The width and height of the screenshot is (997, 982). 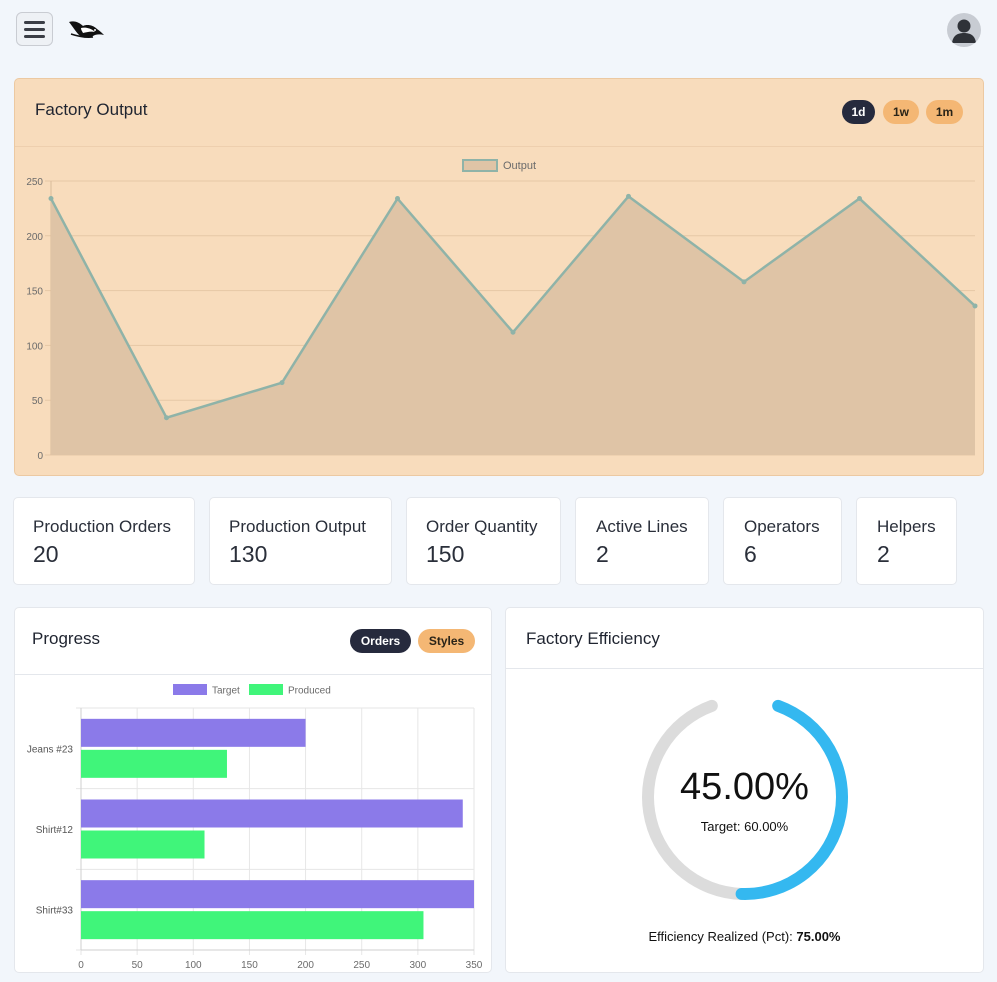 What do you see at coordinates (818, 936) in the screenshot?
I see `efficiency-realized-value: 75.00%` at bounding box center [818, 936].